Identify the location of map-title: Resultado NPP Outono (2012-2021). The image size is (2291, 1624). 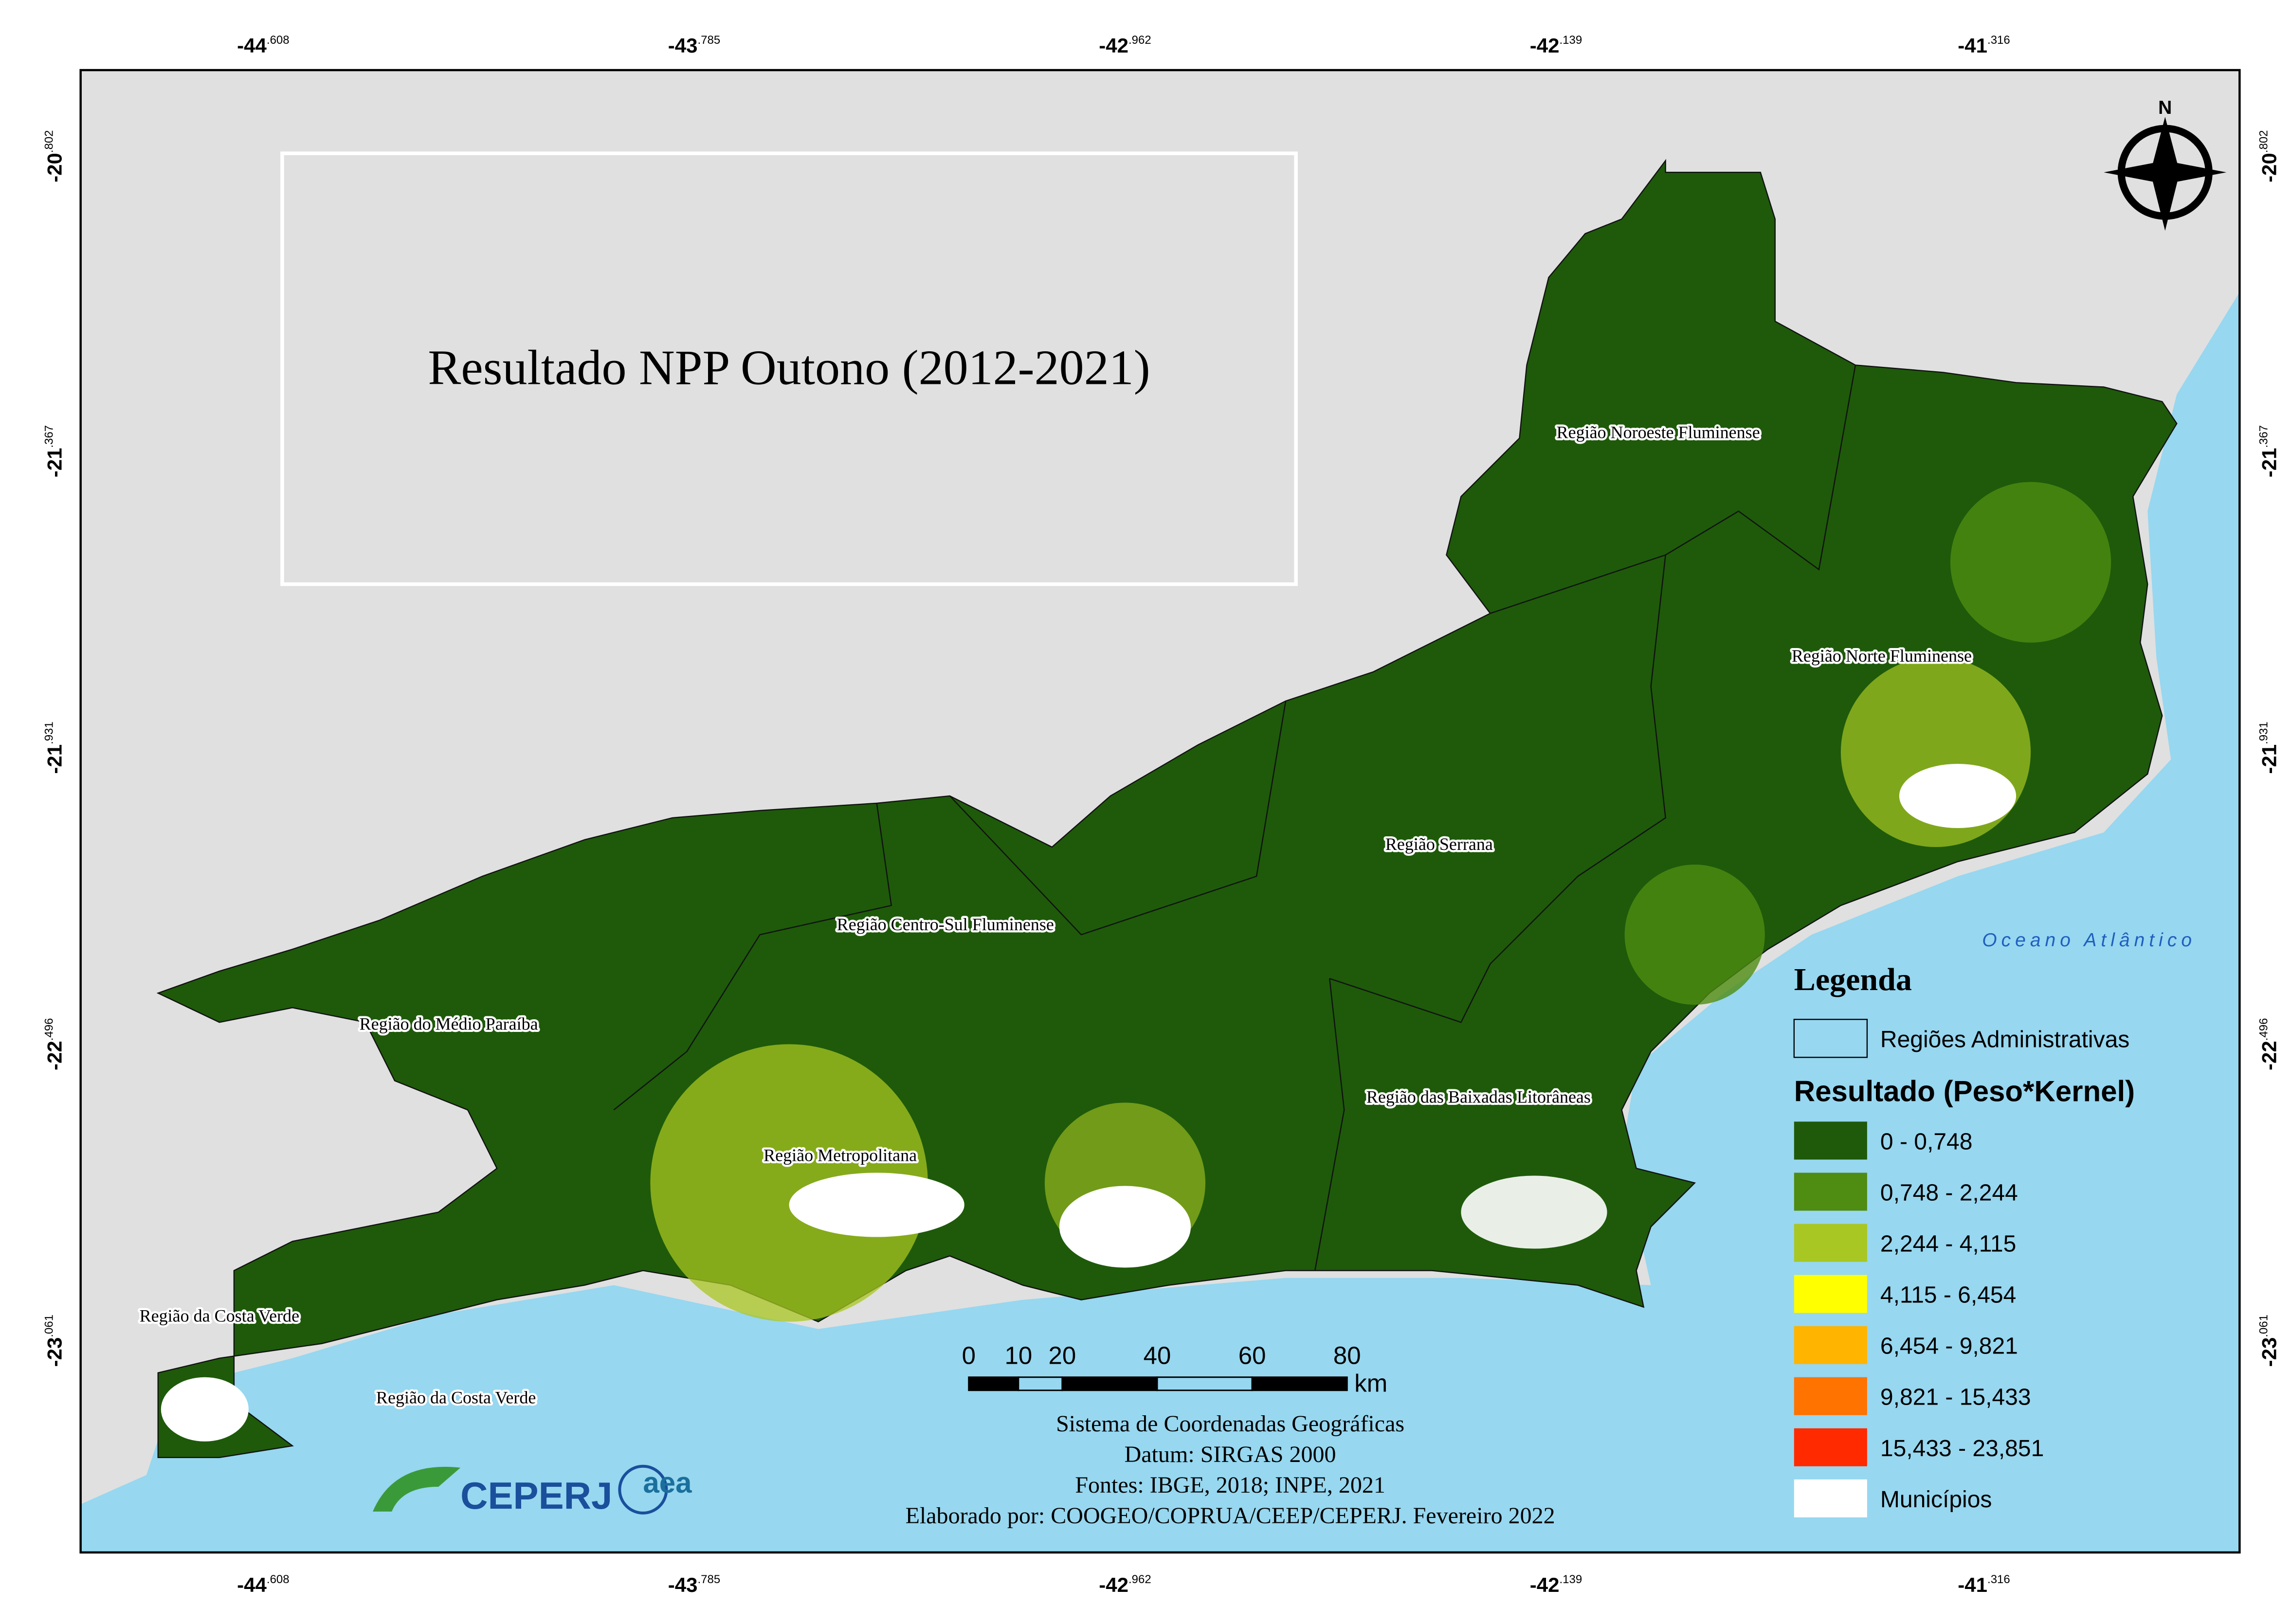
(789, 367).